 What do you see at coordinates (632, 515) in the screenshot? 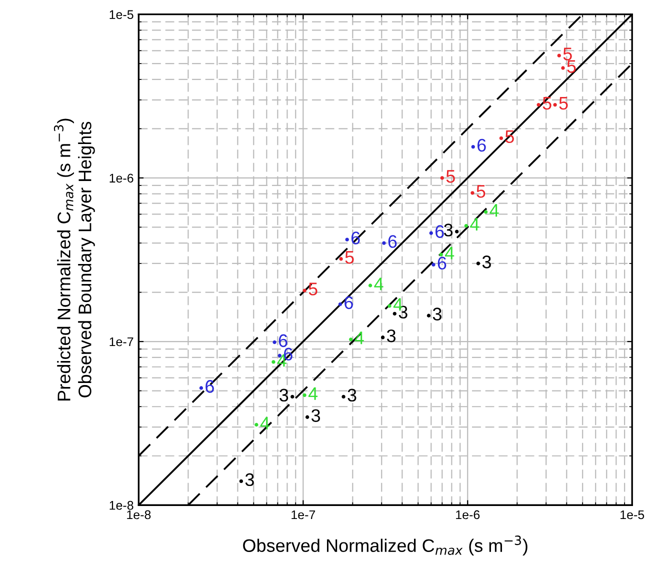
I see `x-tick-label: 1e-5` at bounding box center [632, 515].